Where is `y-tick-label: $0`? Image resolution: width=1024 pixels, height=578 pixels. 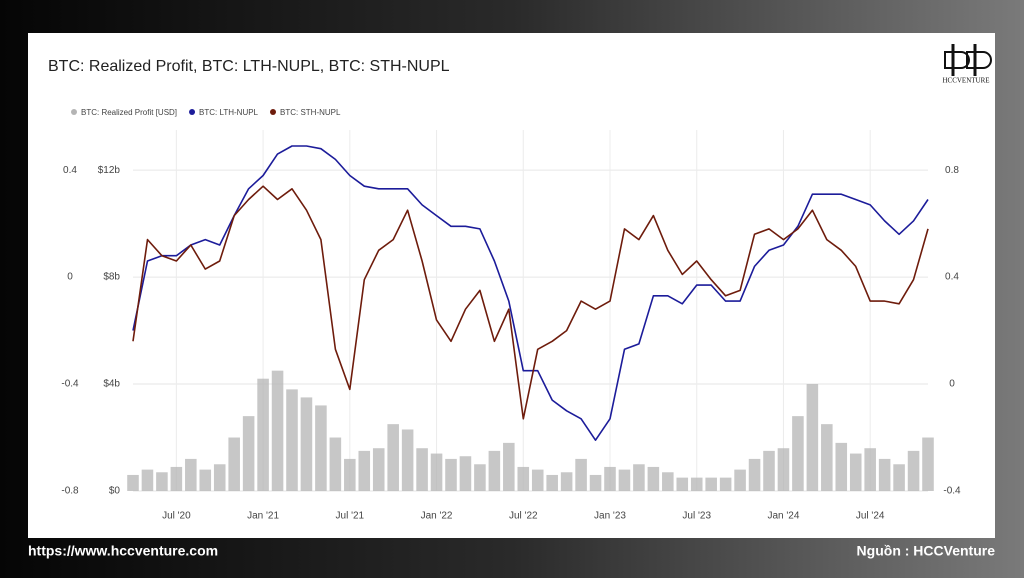
y-tick-label: $0 is located at coordinates (115, 491).